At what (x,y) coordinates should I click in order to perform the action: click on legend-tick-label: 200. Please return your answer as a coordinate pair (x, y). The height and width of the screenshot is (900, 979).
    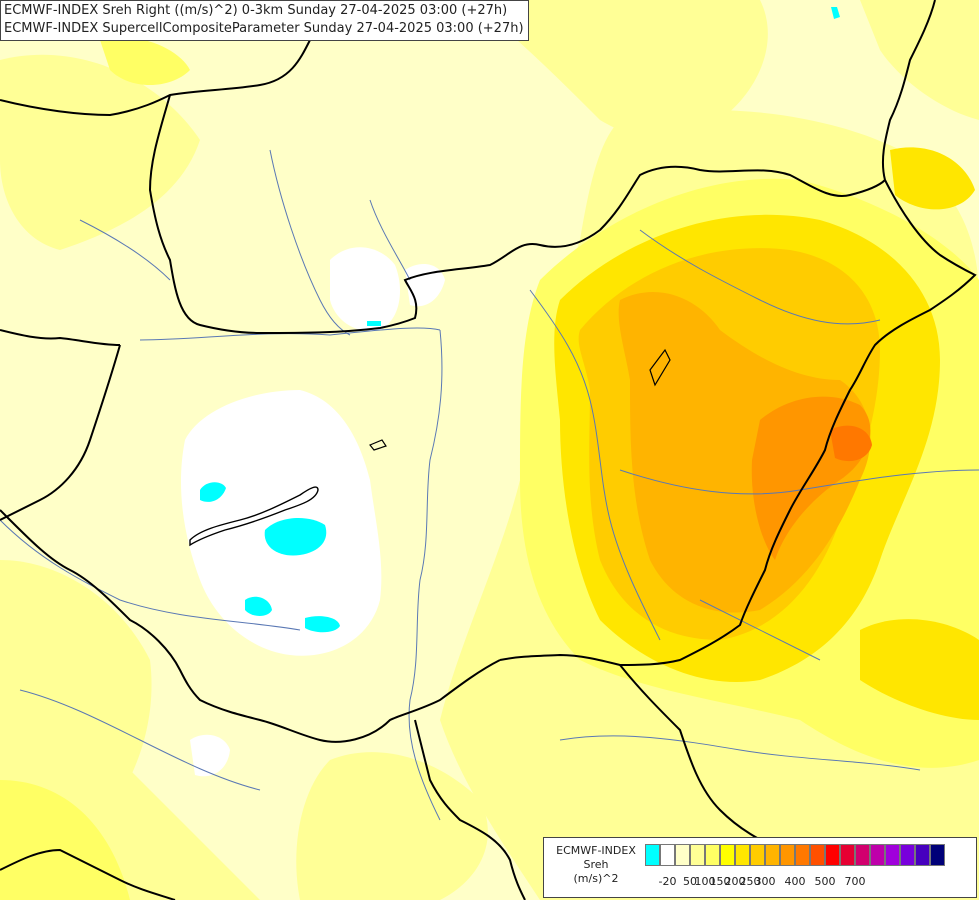
    Looking at the image, I should click on (735, 881).